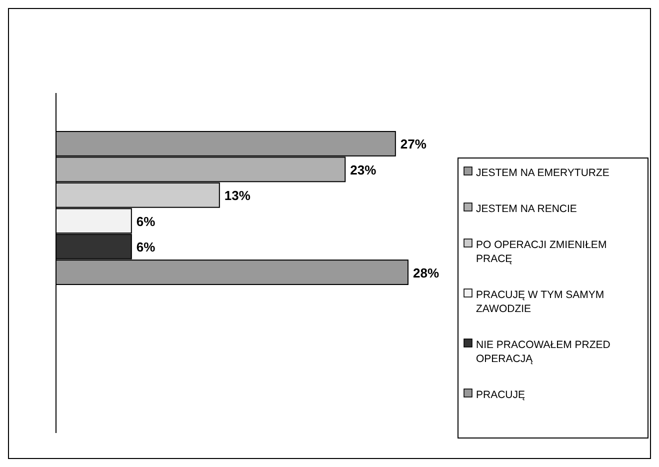  What do you see at coordinates (543, 352) in the screenshot?
I see `legend-label: NIE PRACOWAŁEM PRZED OPERACJĄ` at bounding box center [543, 352].